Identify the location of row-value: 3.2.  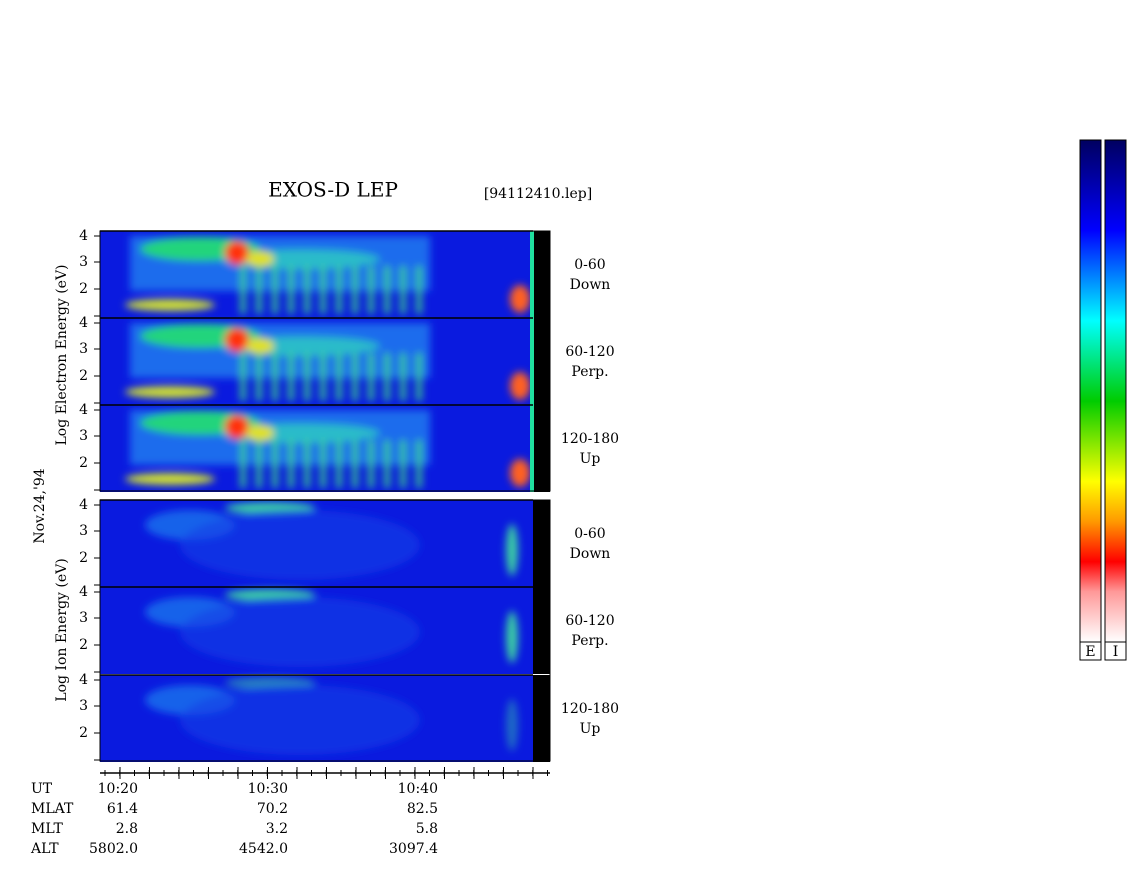
(277, 829).